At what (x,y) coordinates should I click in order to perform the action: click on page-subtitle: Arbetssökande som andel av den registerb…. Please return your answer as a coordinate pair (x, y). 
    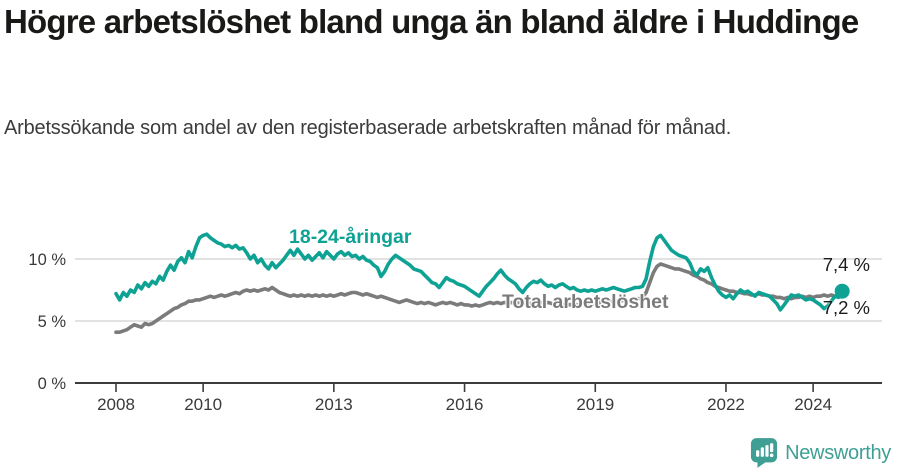
    Looking at the image, I should click on (368, 128).